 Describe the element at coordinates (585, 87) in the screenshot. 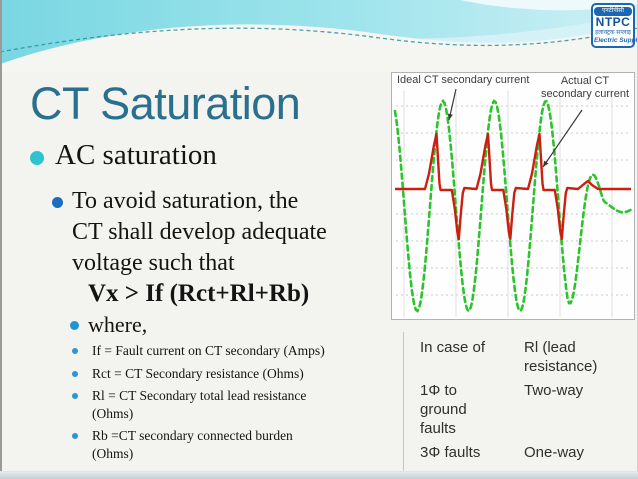

I see `chart-annotation-actual: Actual CT secondary current` at that location.